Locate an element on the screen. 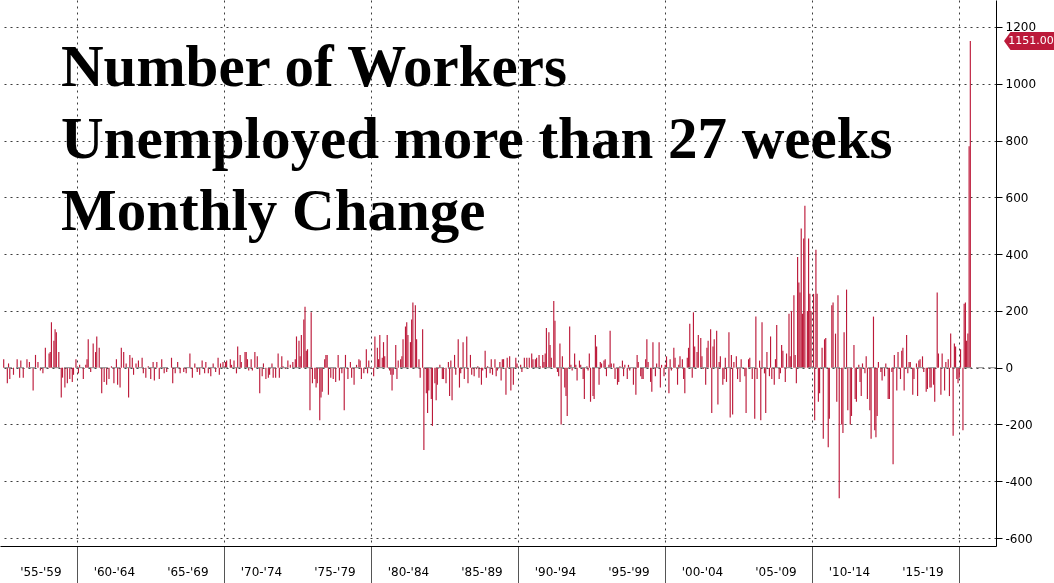 This screenshot has width=1054, height=583. x-tick-label: '60-'64 is located at coordinates (114, 571).